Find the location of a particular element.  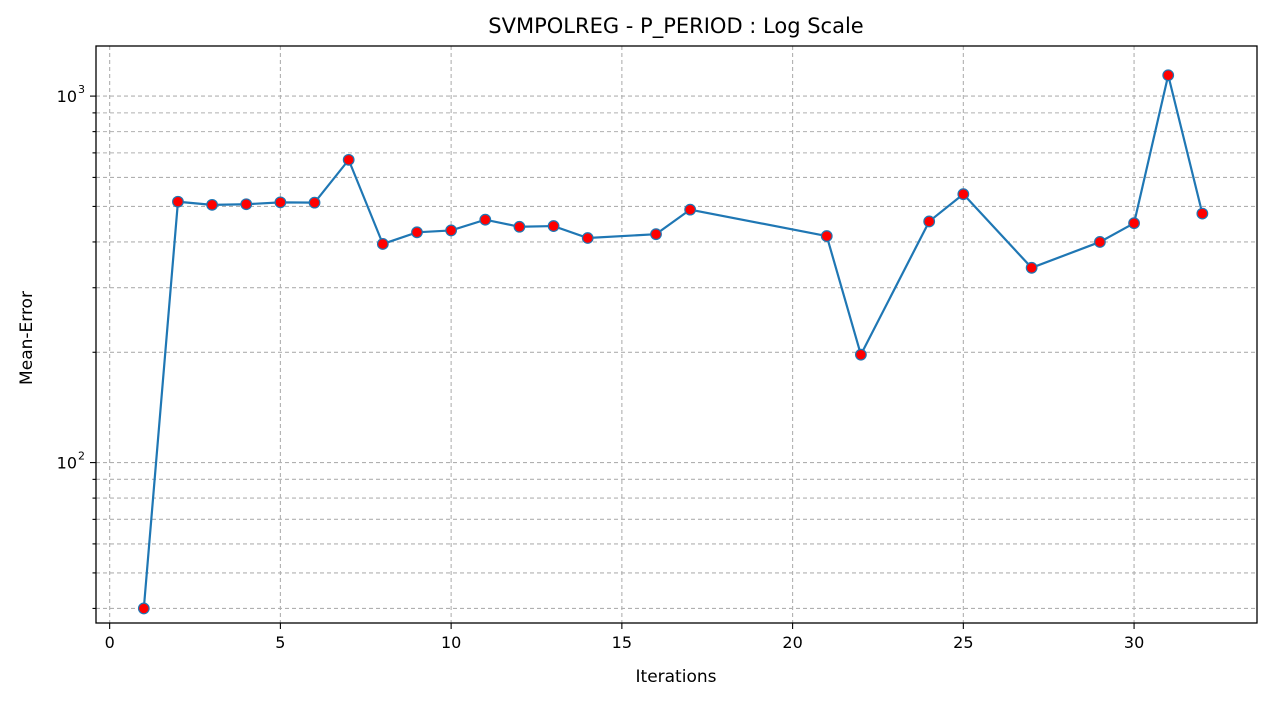

y-axis-label: Mean-Error is located at coordinates (27, 338).